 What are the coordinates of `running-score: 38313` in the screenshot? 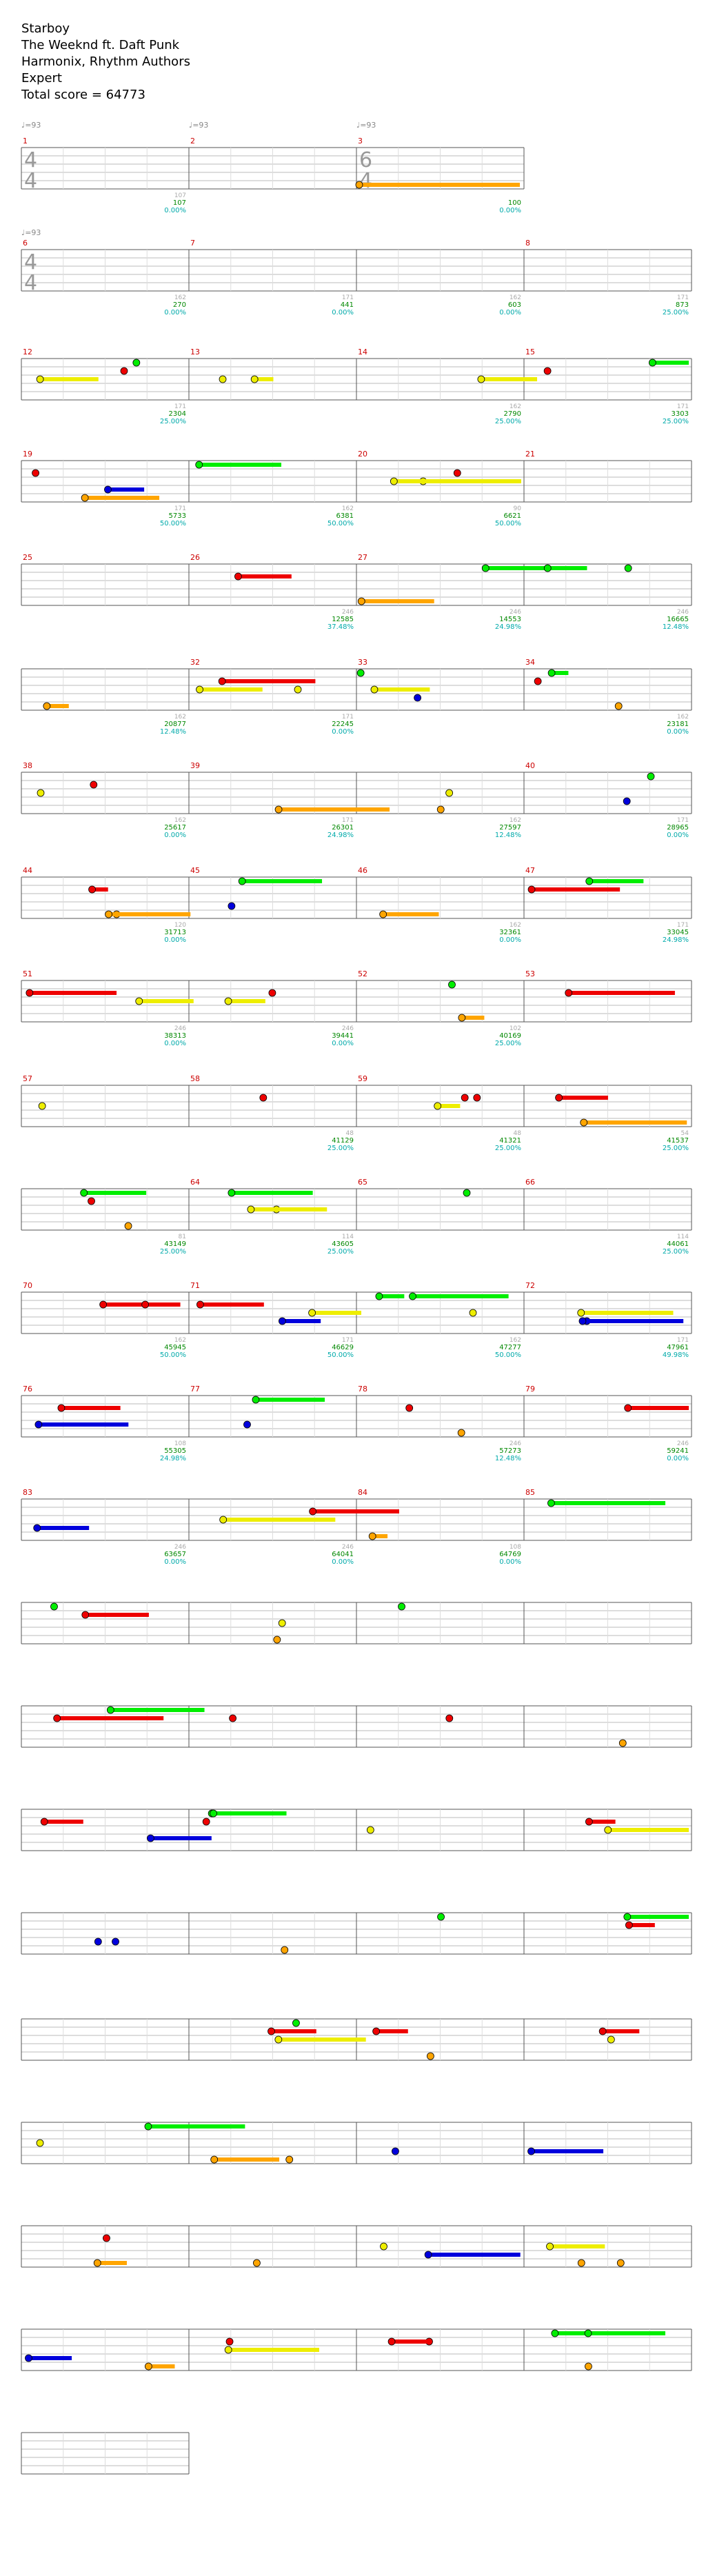 It's located at (175, 1036).